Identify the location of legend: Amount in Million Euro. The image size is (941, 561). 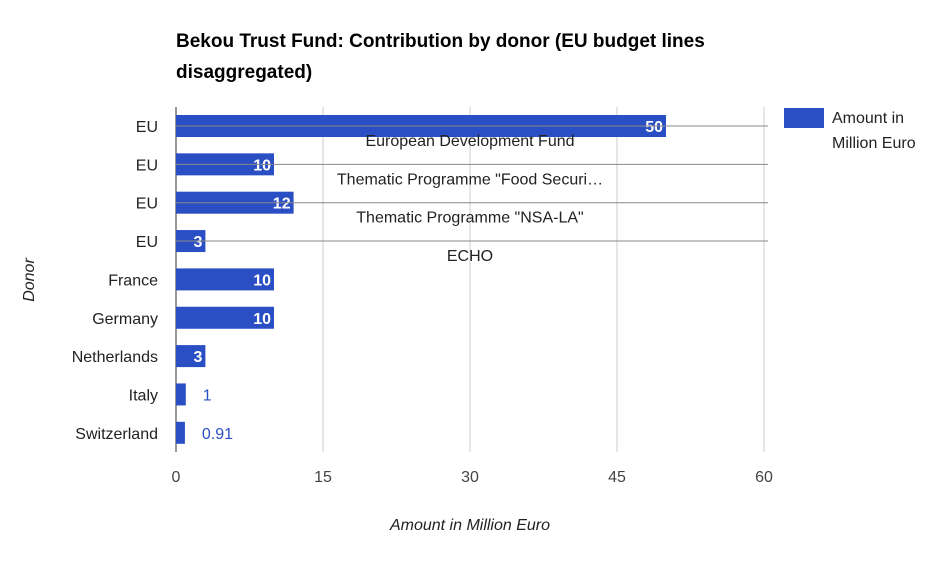
(858, 131).